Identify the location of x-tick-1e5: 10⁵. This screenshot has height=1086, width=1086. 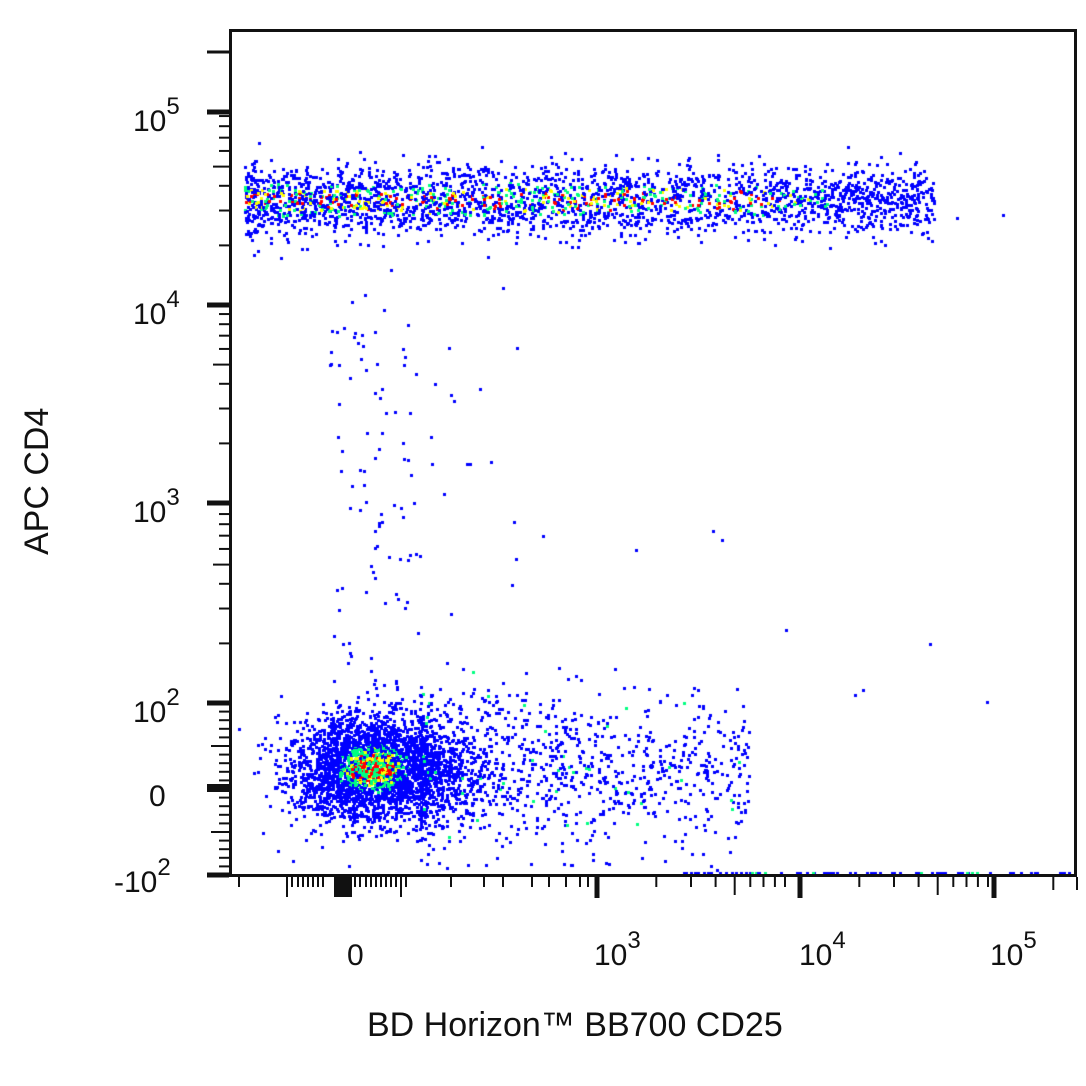
(1013, 949).